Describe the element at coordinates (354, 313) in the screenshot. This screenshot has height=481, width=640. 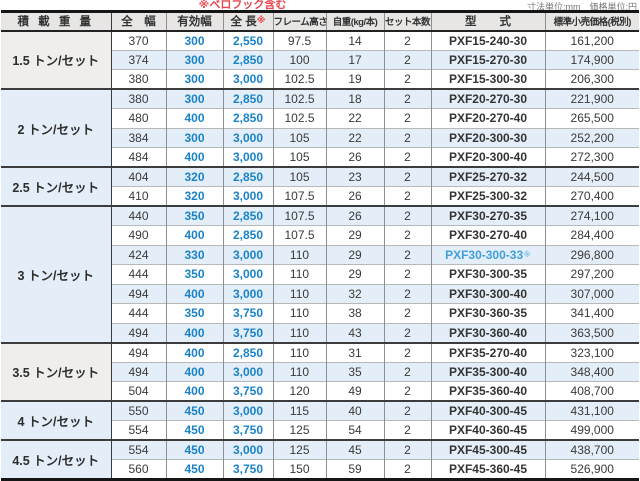
I see `cell-weight-kg: 38` at that location.